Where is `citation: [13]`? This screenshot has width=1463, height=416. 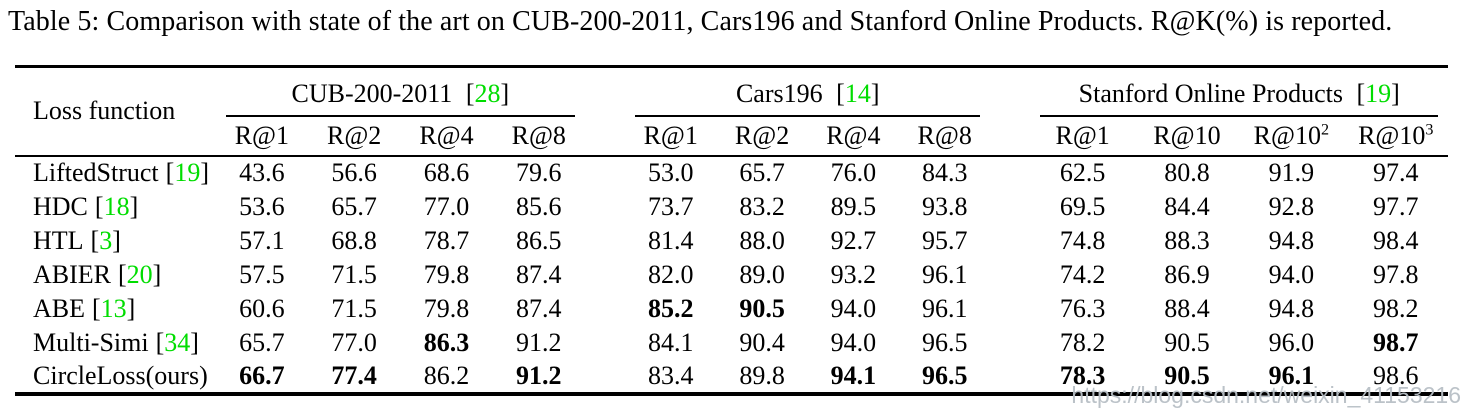
citation: [13] is located at coordinates (114, 308).